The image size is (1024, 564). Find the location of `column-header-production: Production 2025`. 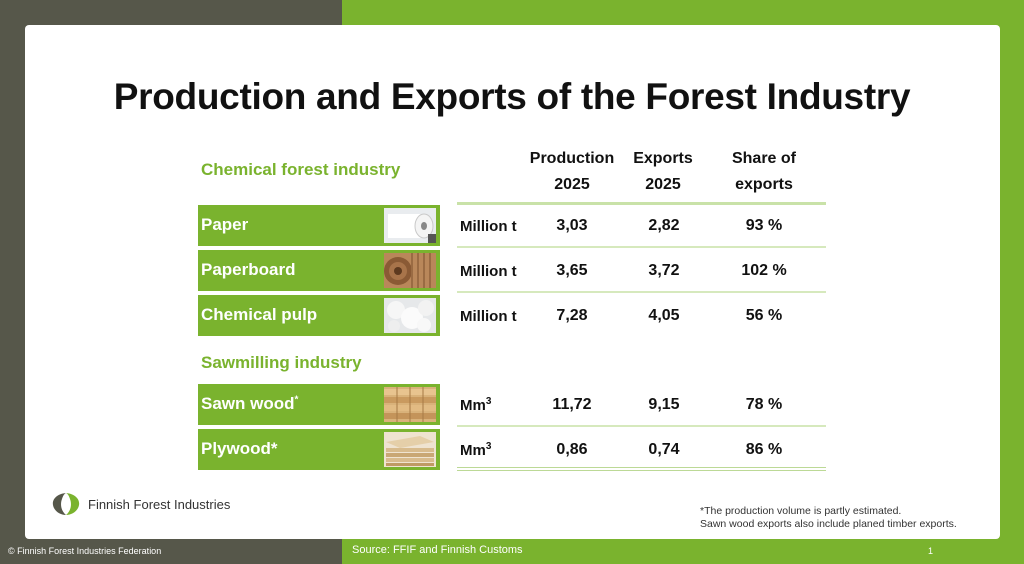

column-header-production: Production 2025 is located at coordinates (572, 172).